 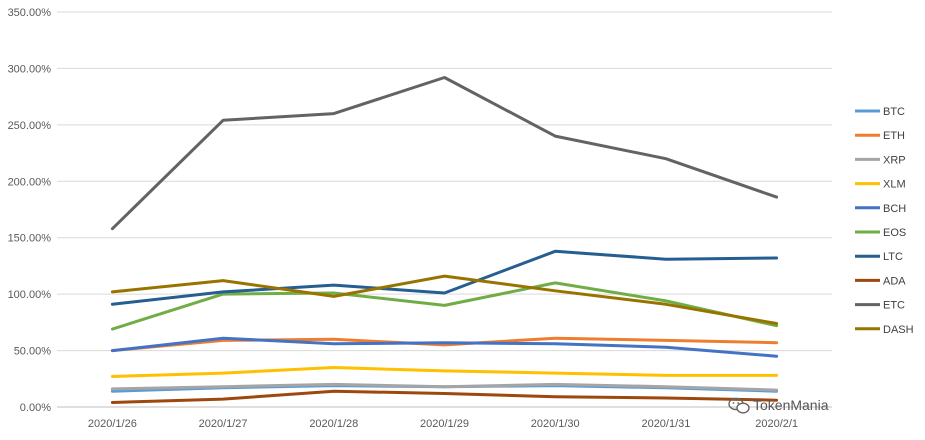 I want to click on series-line-ada, so click(x=444, y=396).